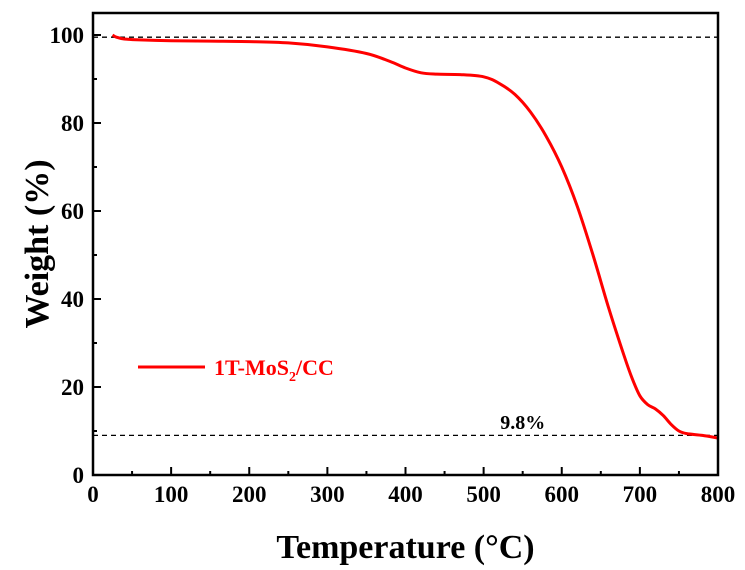 Image resolution: width=745 pixels, height=570 pixels. Describe the element at coordinates (79, 475) in the screenshot. I see `y-tick-label: 0` at that location.